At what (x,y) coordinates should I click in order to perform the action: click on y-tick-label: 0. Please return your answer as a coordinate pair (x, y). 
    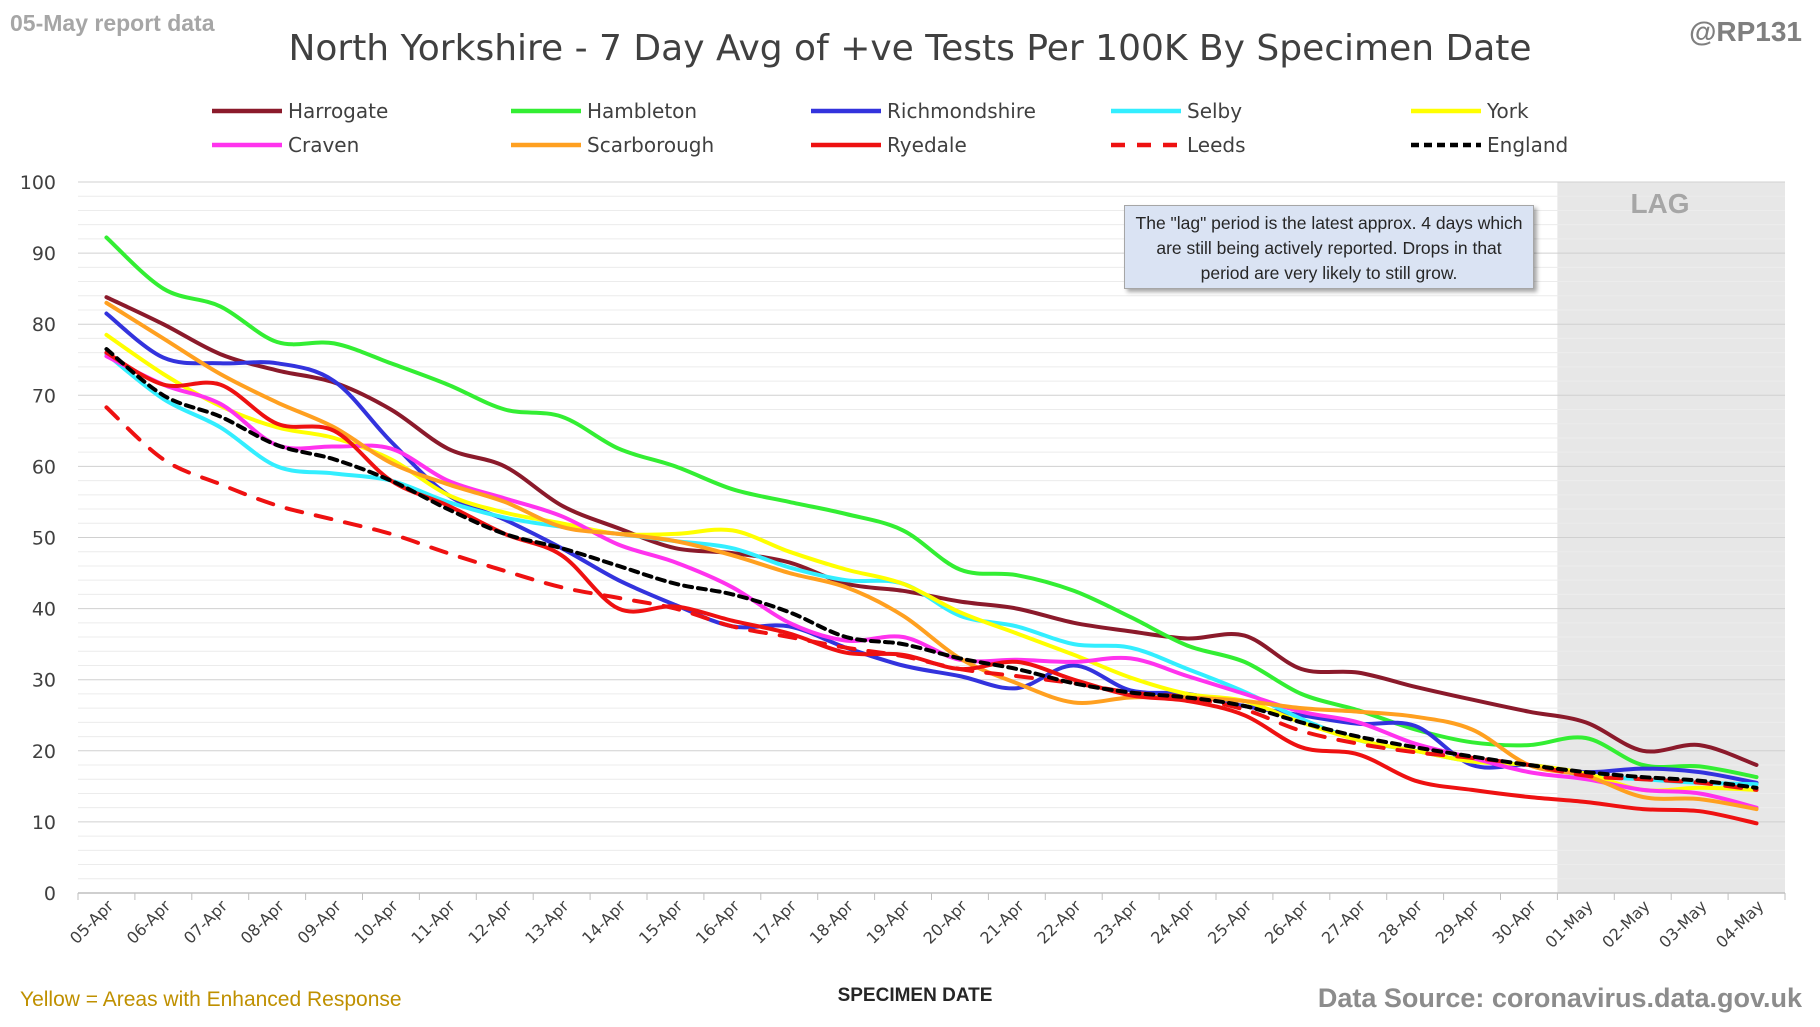
    Looking at the image, I should click on (50, 894).